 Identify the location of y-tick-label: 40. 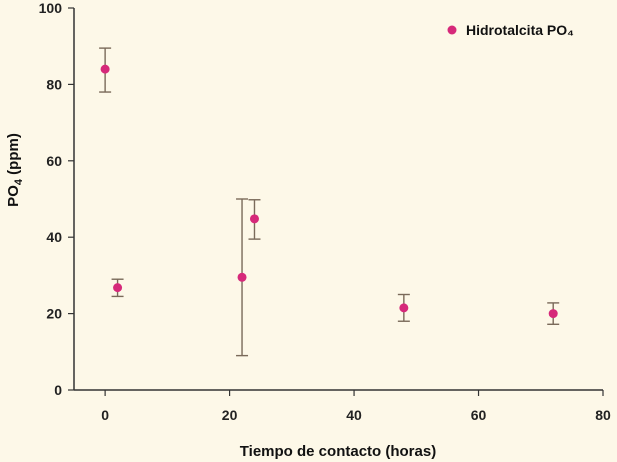
(54, 237).